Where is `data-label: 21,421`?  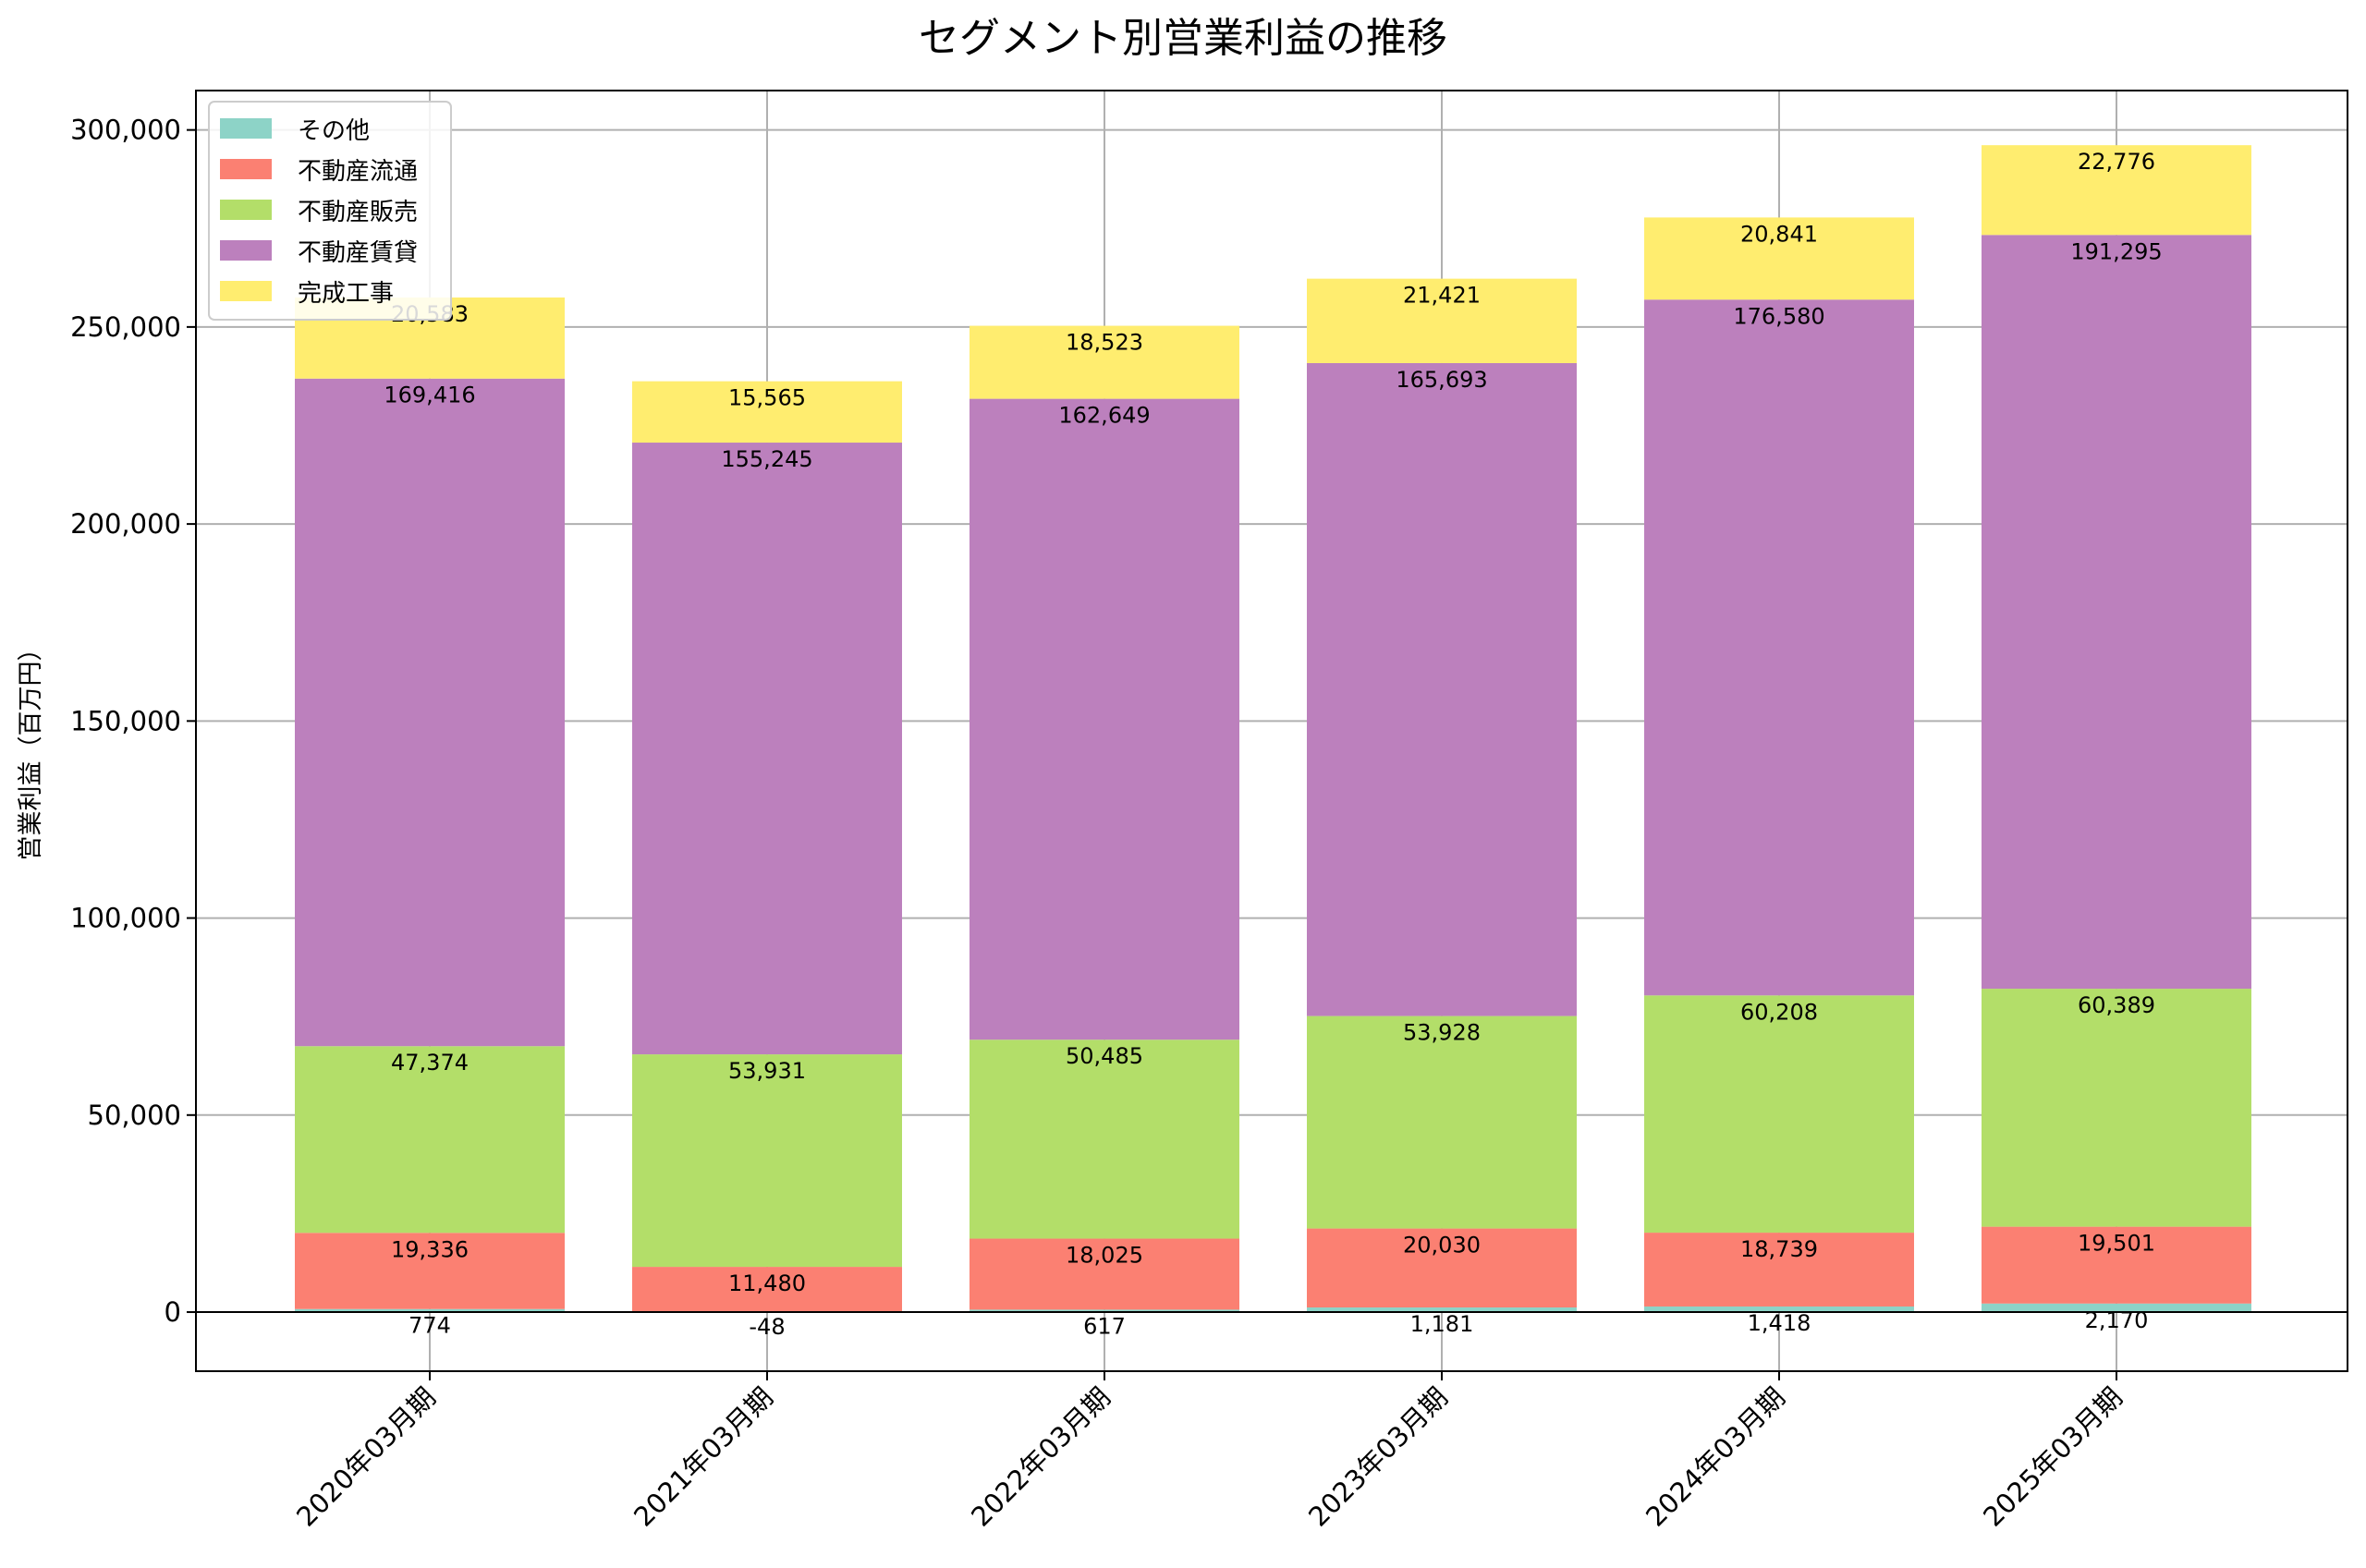 data-label: 21,421 is located at coordinates (1442, 296).